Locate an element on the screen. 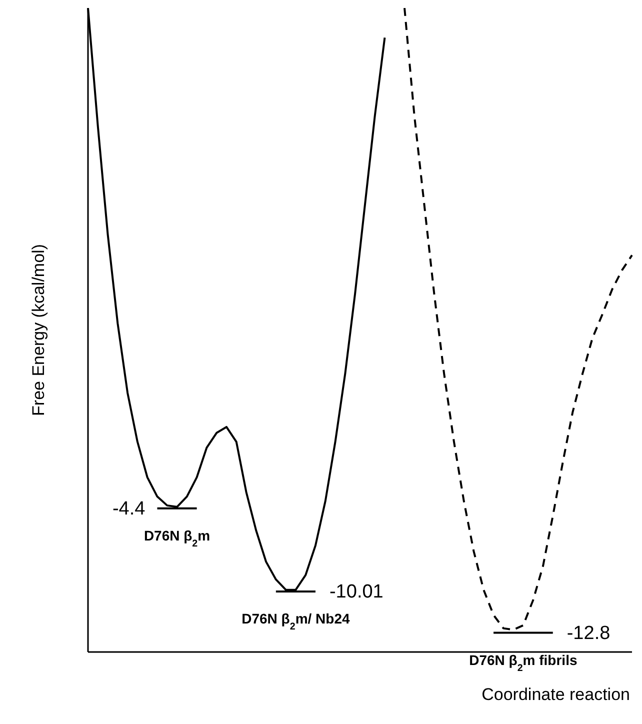 This screenshot has width=642, height=724. annotation: D76N β$_{2}$m/ Nb24 is located at coordinates (296, 621).